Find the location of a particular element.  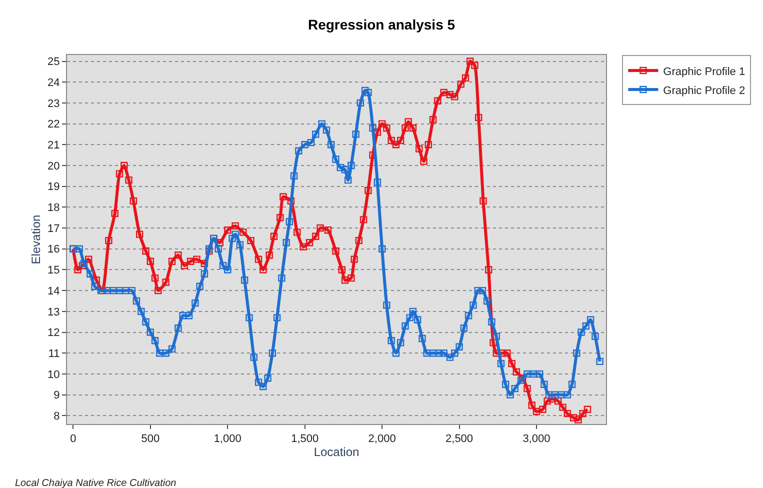

y-tick-label: 25 is located at coordinates (54, 62).